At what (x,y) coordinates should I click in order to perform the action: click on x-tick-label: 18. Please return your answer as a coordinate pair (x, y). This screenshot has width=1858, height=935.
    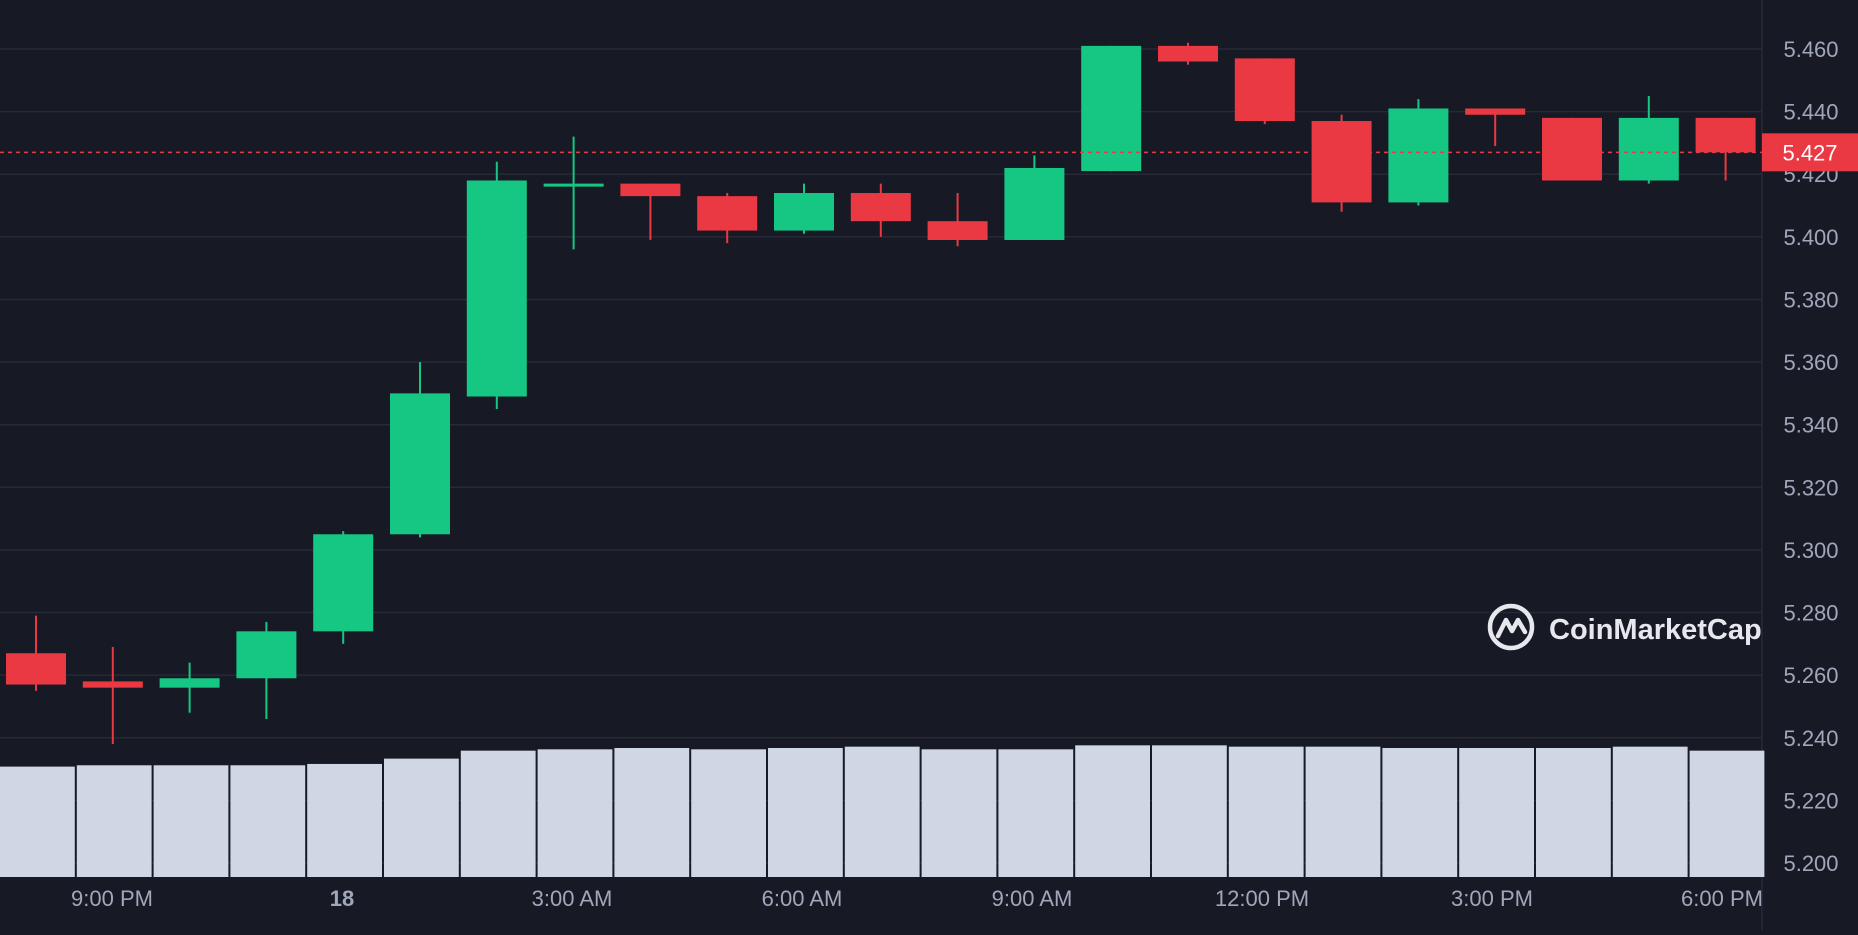
    Looking at the image, I should click on (342, 898).